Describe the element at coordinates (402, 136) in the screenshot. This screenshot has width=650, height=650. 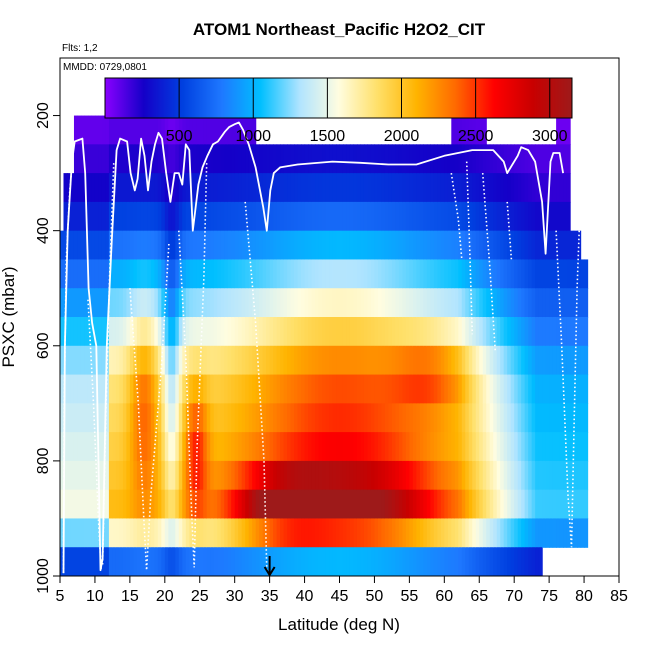
I see `colorbar-tick-label: 2000` at that location.